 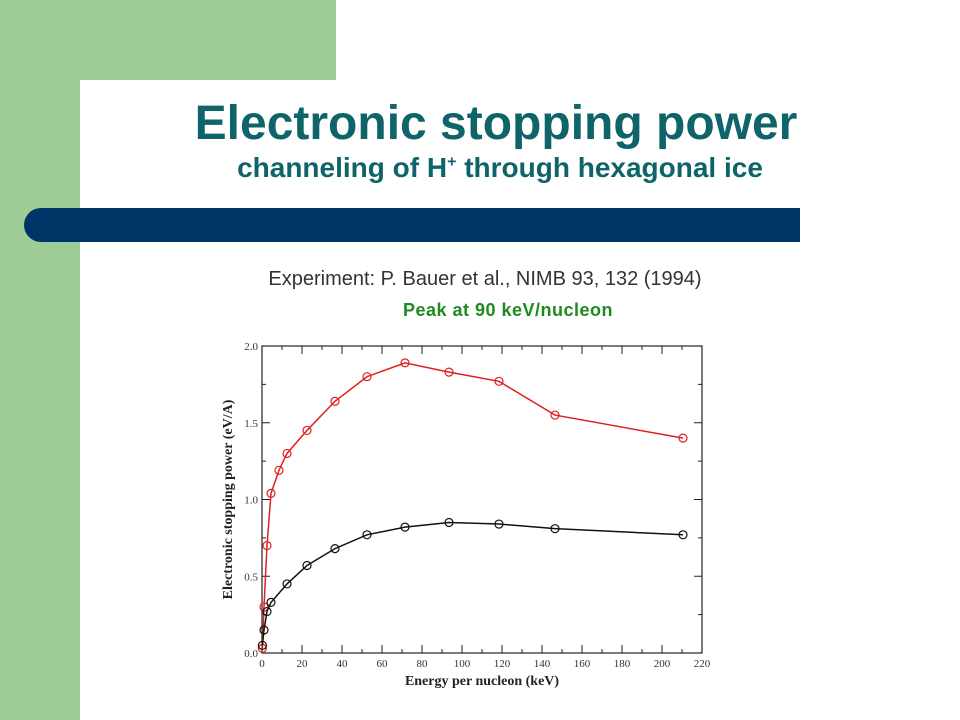 I want to click on slide-title: Electronic stopping power, so click(x=496, y=123).